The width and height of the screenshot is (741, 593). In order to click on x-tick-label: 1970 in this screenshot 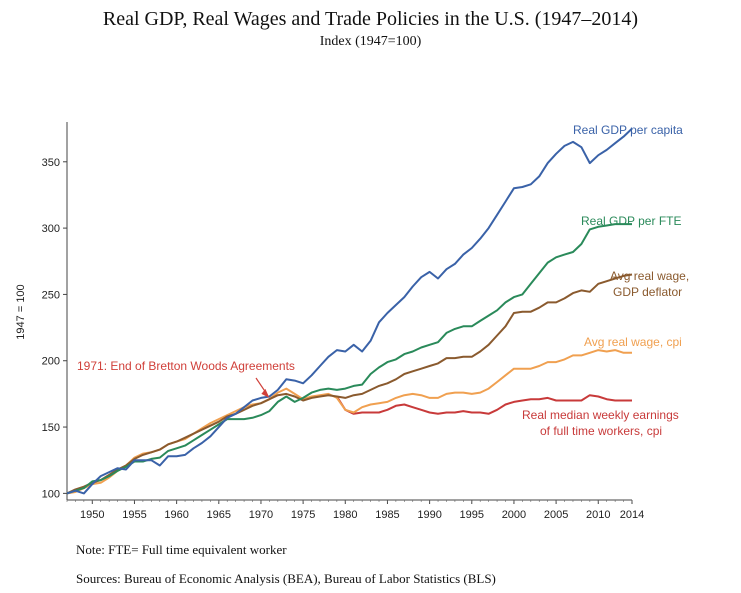, I will do `click(261, 515)`.